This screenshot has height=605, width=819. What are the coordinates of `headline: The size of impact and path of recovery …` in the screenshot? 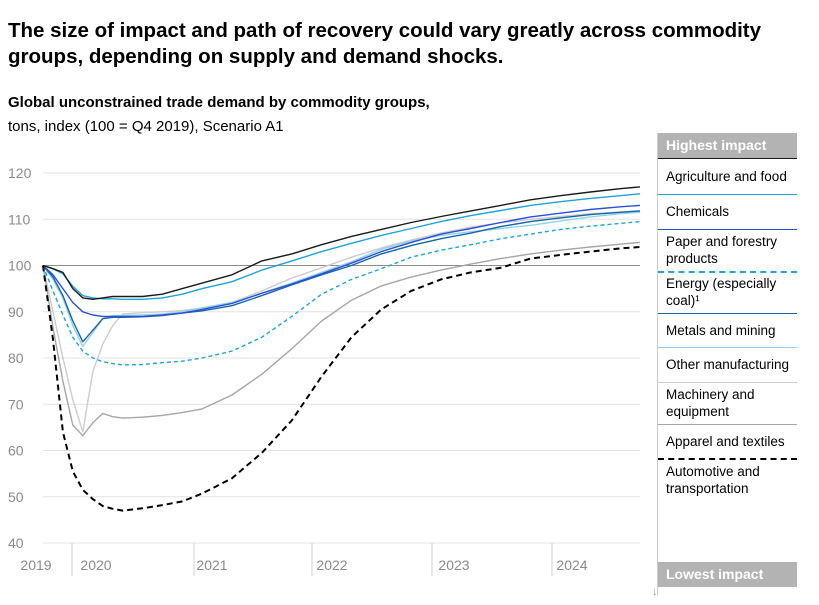 It's located at (385, 43).